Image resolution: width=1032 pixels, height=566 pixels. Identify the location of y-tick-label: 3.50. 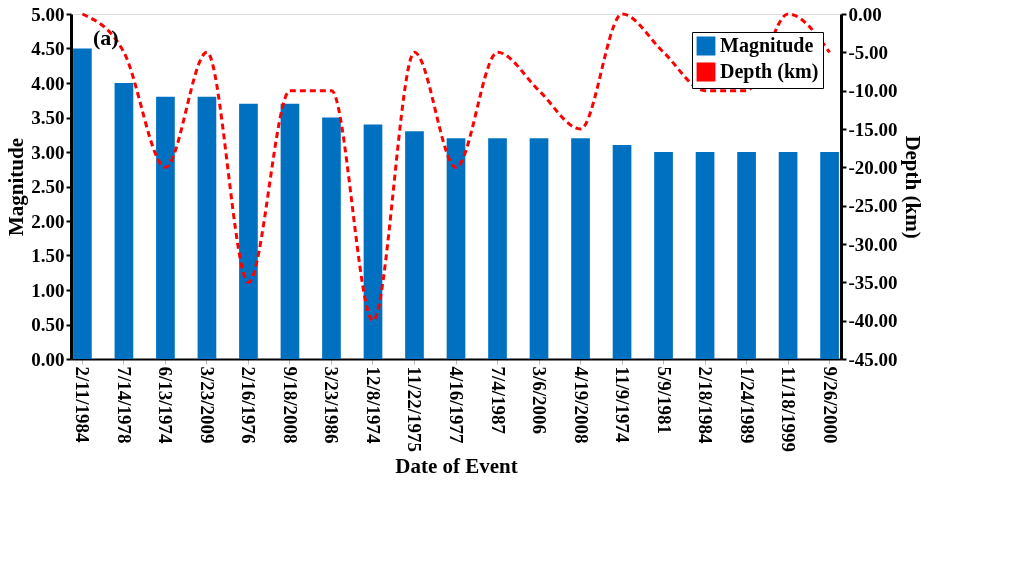
(48, 117).